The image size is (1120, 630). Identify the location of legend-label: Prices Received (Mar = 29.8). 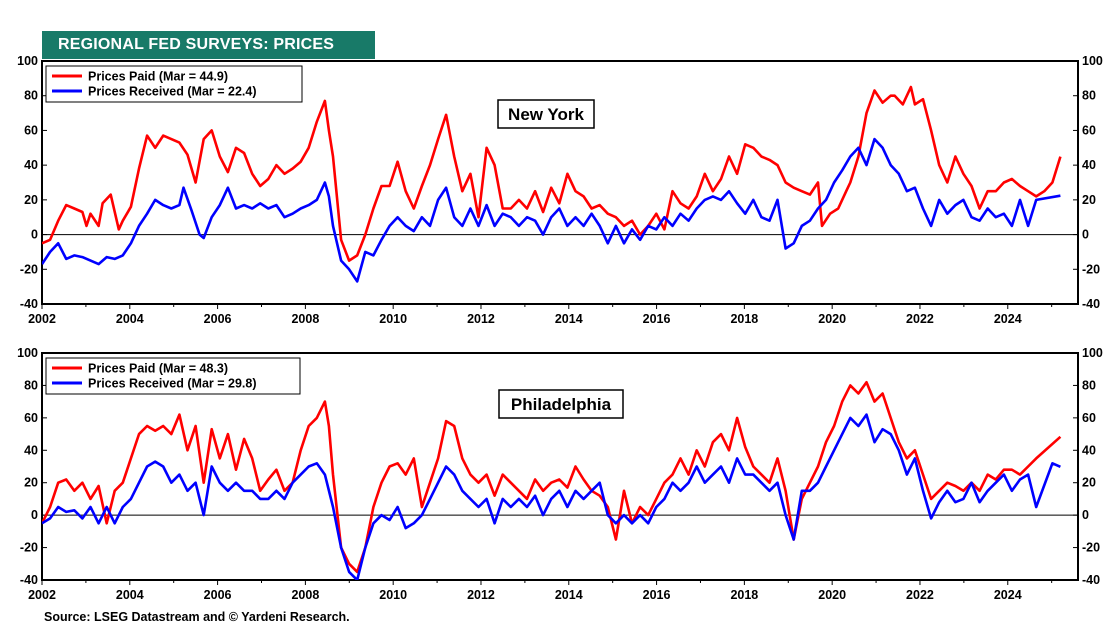
(172, 384).